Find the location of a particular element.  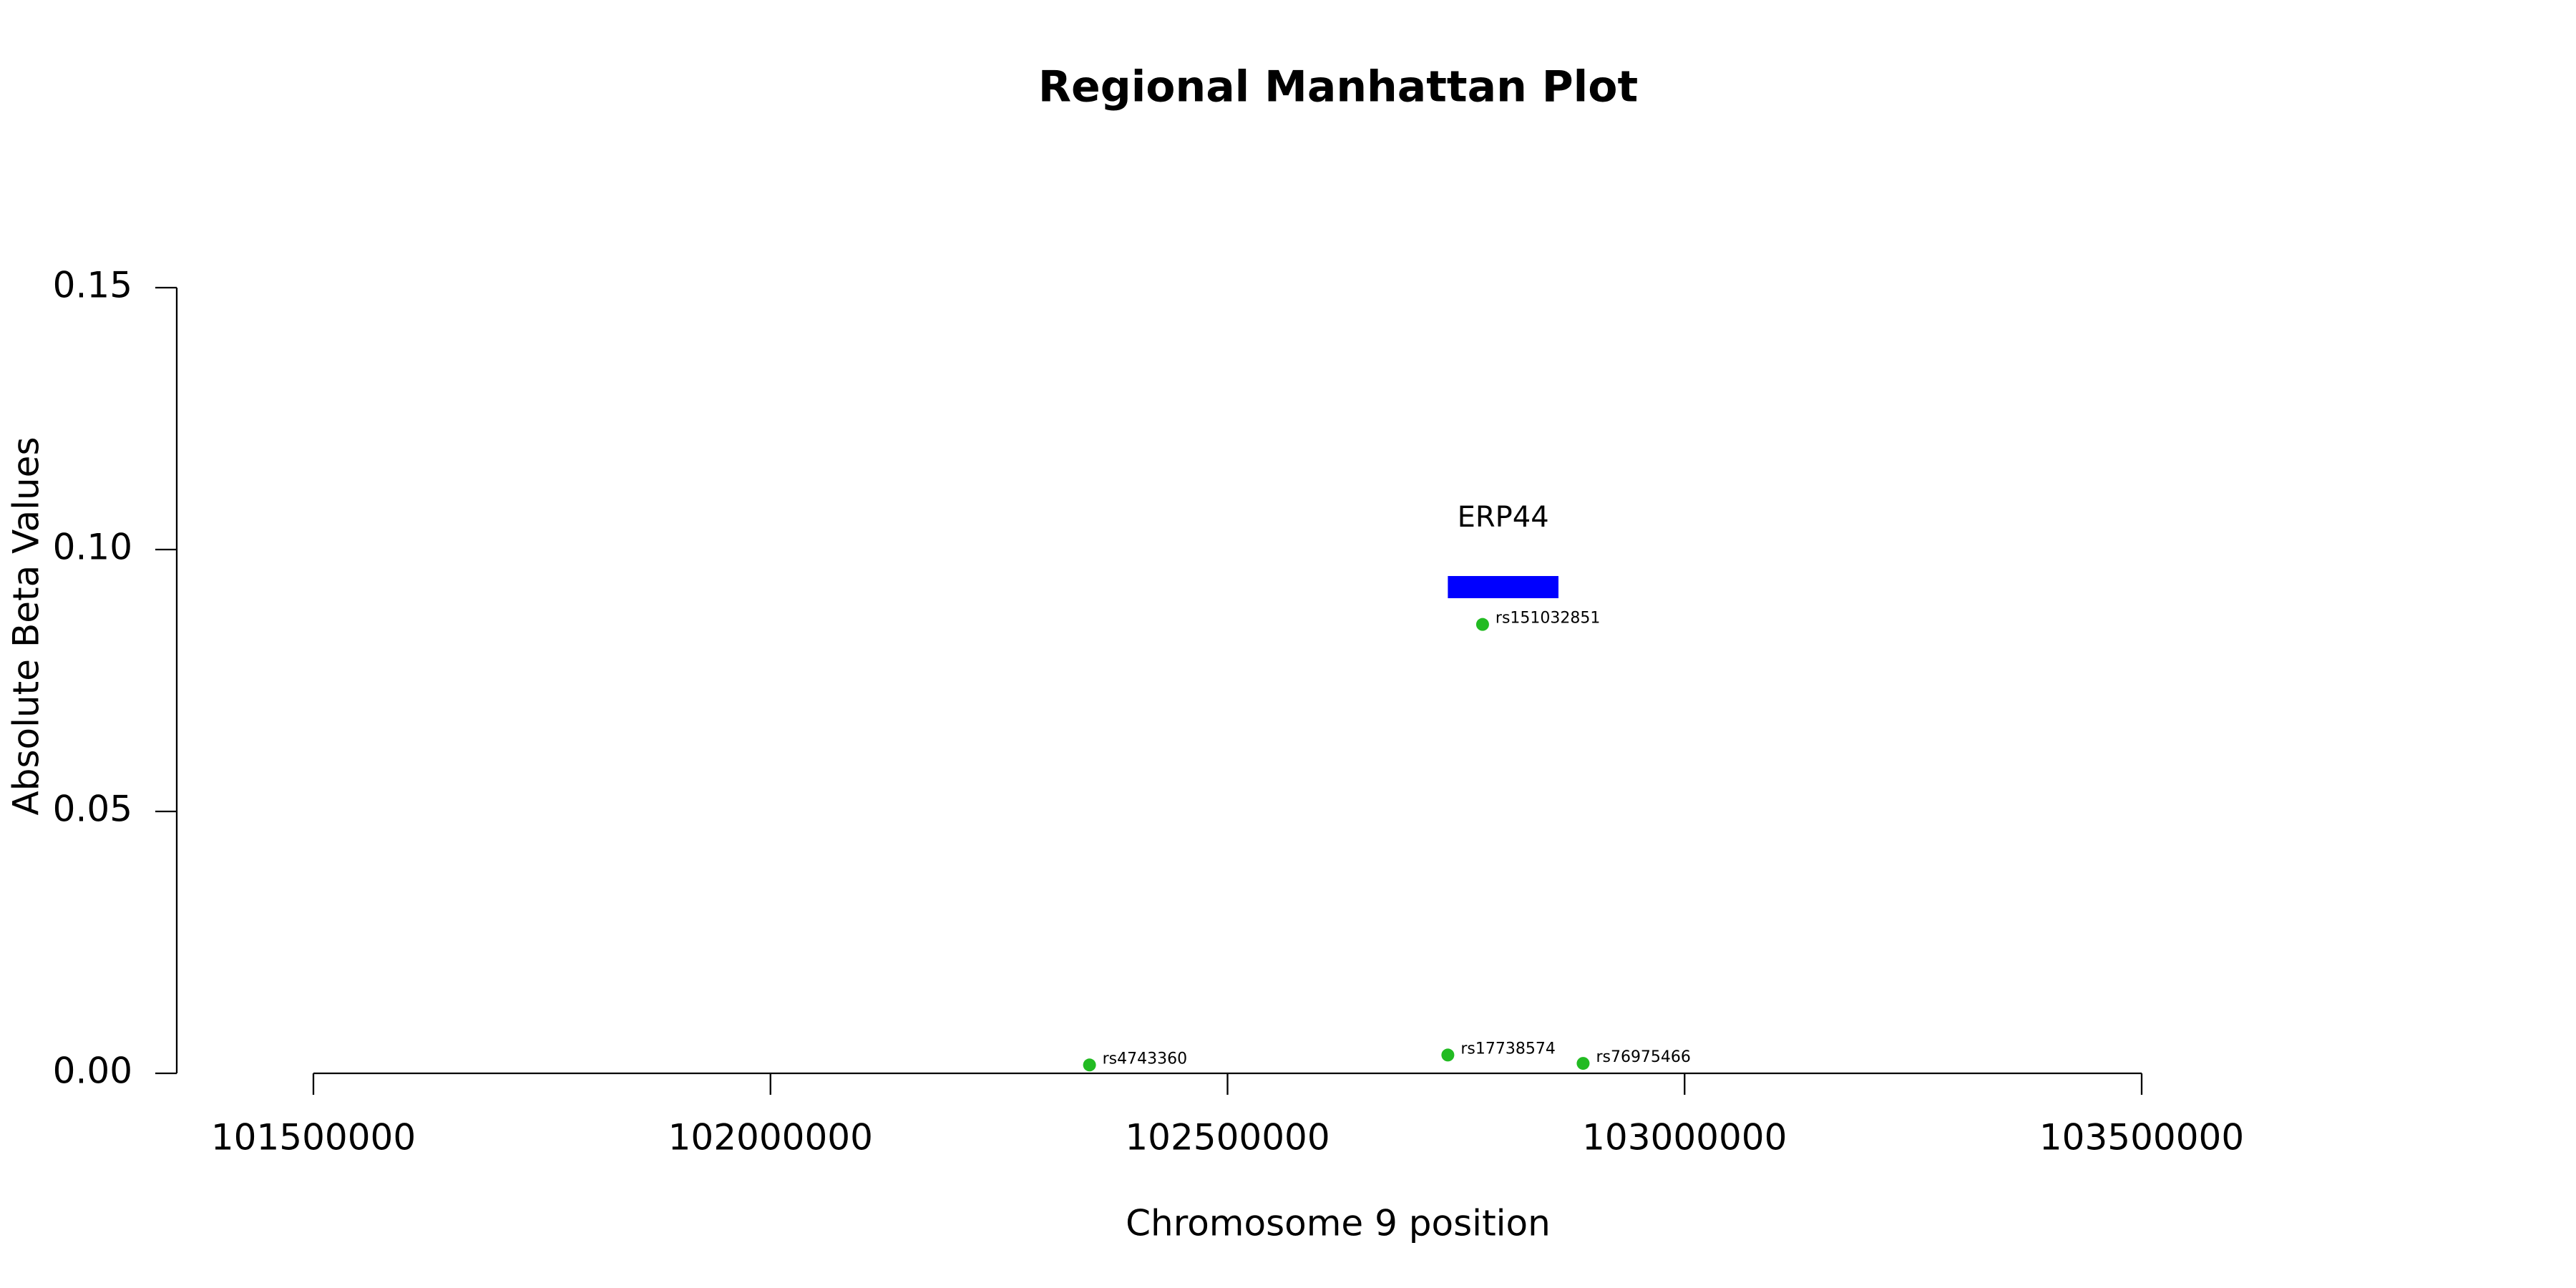

y-axis-label: Absolute Beta Values is located at coordinates (26, 626).